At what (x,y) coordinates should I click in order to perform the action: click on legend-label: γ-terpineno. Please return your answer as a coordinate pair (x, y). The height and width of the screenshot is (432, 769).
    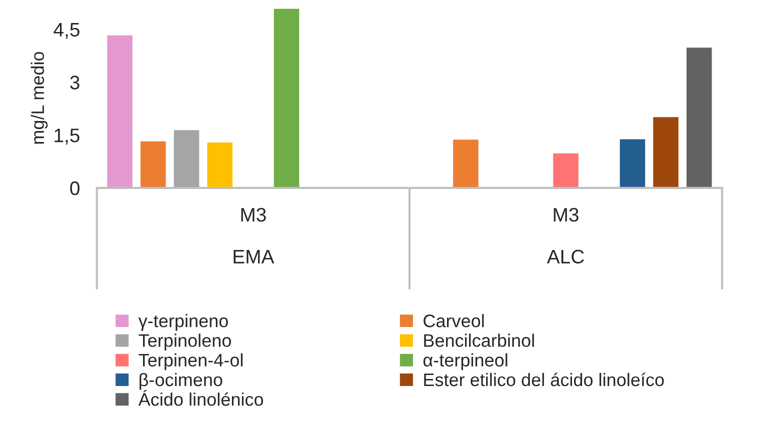
    Looking at the image, I should click on (183, 322).